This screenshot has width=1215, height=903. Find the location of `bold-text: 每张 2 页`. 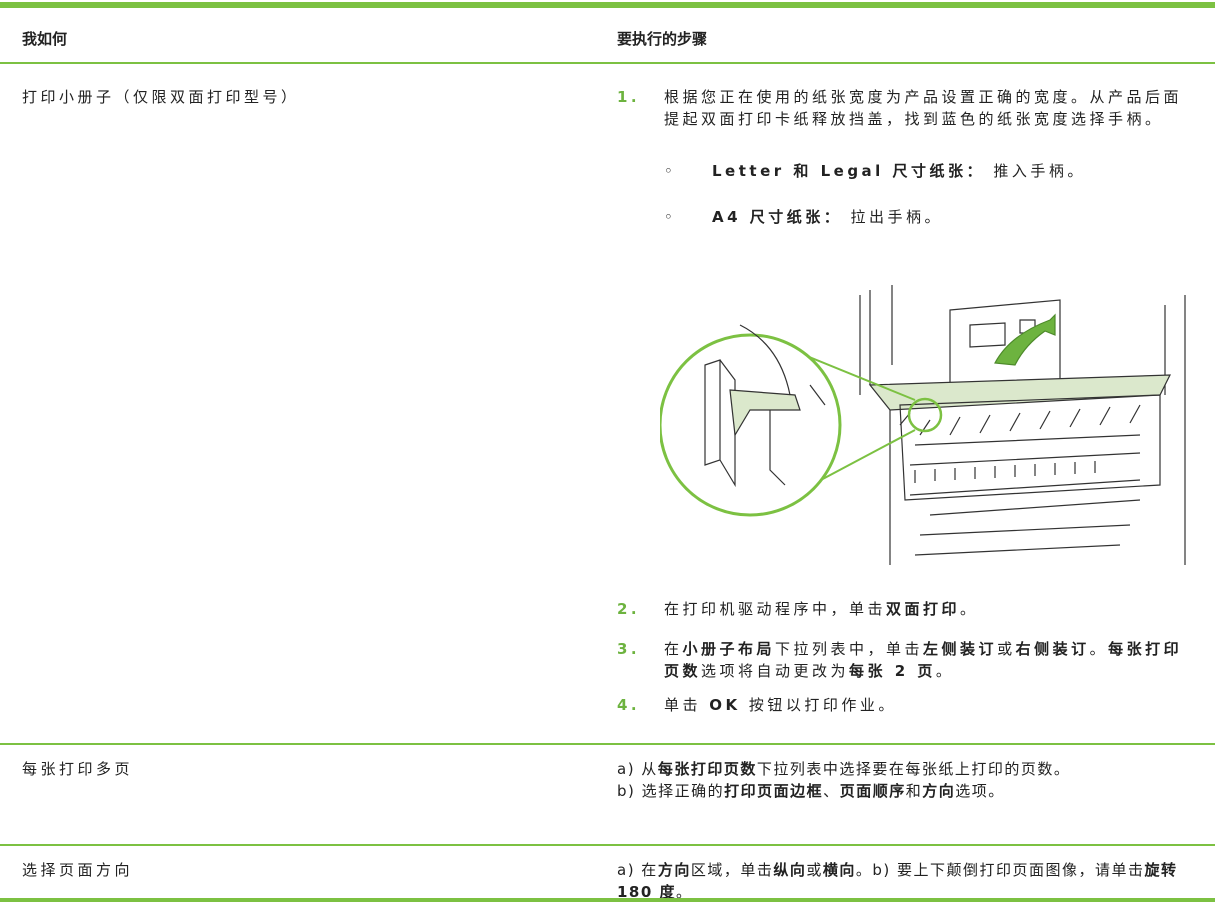

bold-text: 每张 2 页 is located at coordinates (892, 671).